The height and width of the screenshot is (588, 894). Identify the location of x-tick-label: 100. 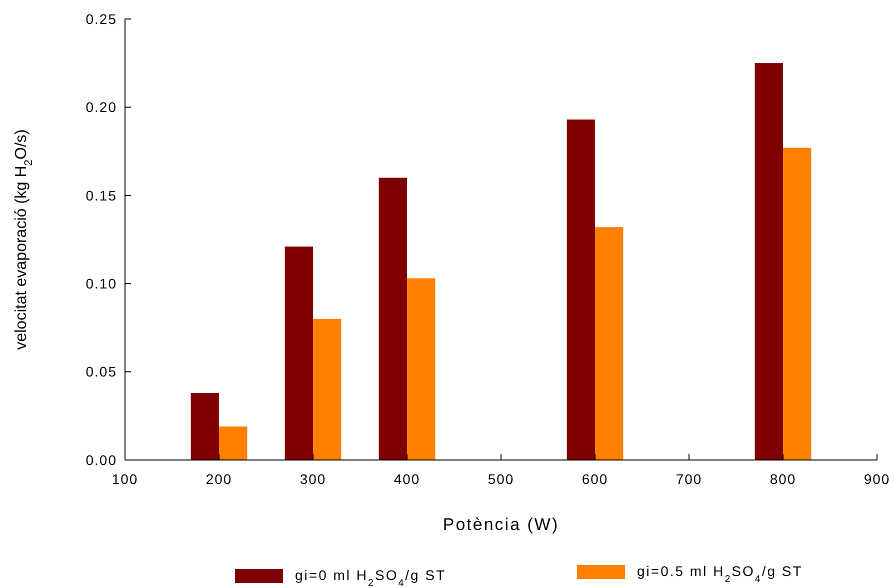
(125, 479).